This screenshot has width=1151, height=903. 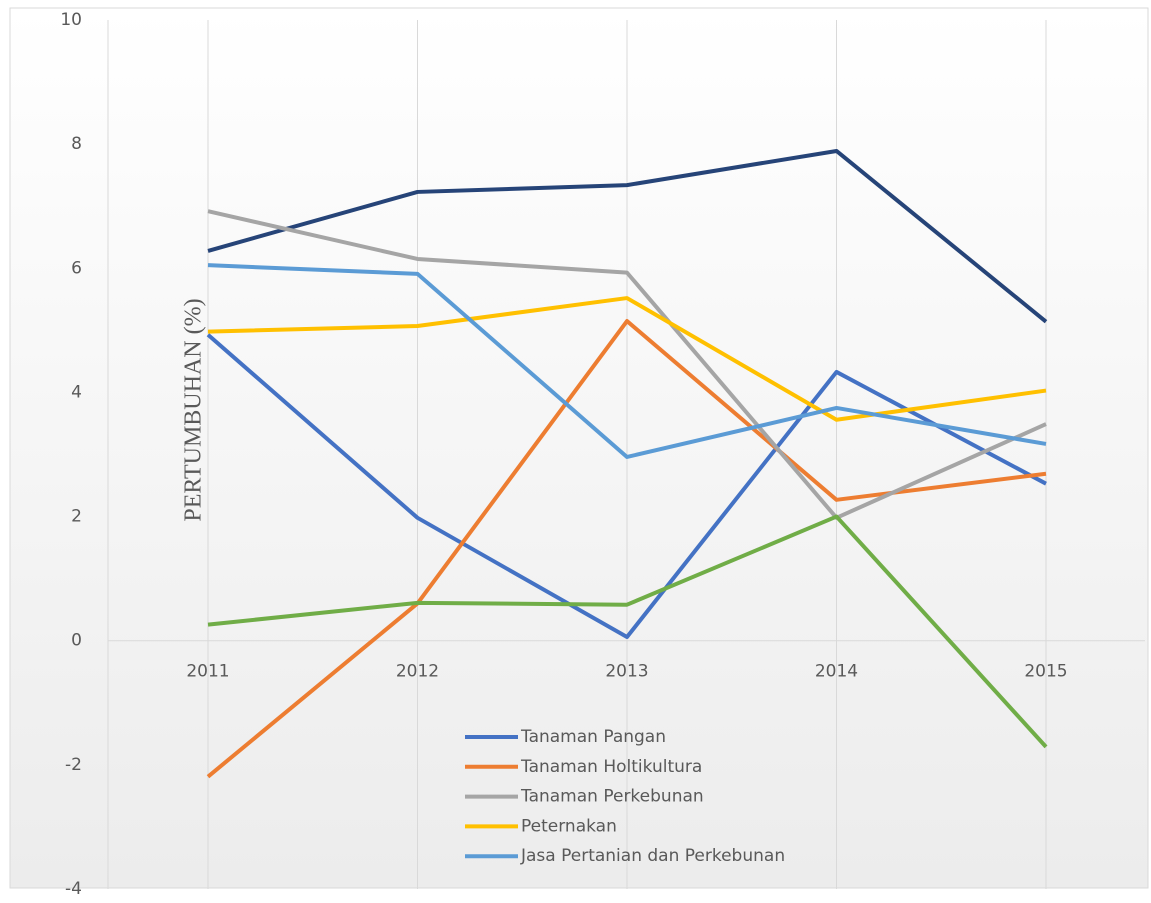 What do you see at coordinates (76, 392) in the screenshot?
I see `y-tick-label: 4` at bounding box center [76, 392].